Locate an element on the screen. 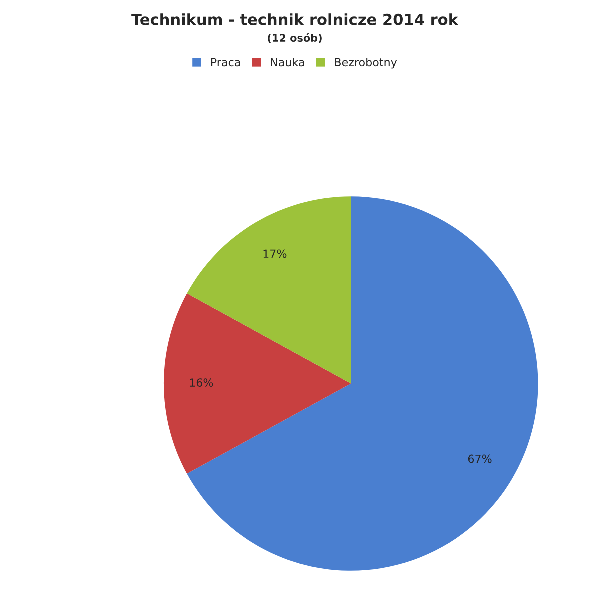 The height and width of the screenshot is (600, 590). legend-label: Nauka is located at coordinates (287, 62).